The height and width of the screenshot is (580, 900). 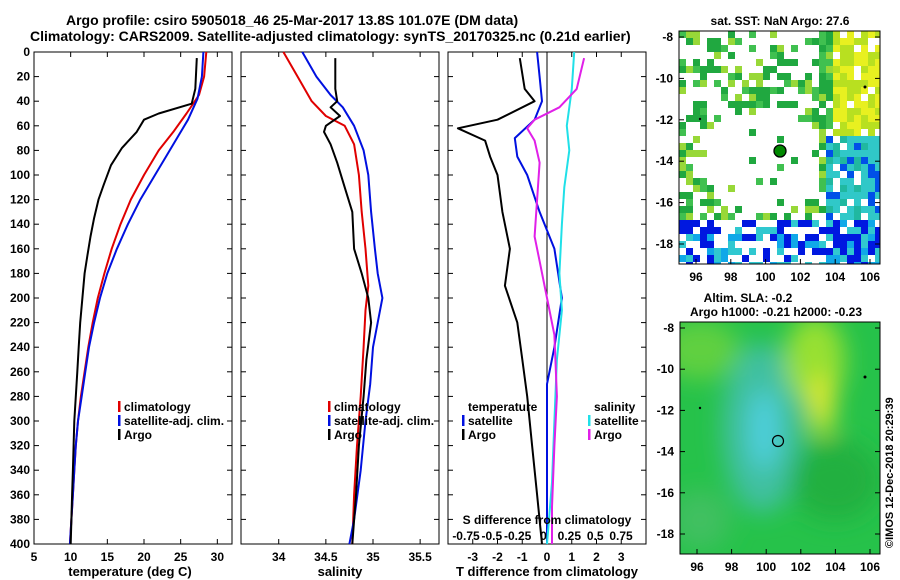 What do you see at coordinates (780, 21) in the screenshot?
I see `sst-map-title: sat. SST: NaN Argo: 27.6` at bounding box center [780, 21].